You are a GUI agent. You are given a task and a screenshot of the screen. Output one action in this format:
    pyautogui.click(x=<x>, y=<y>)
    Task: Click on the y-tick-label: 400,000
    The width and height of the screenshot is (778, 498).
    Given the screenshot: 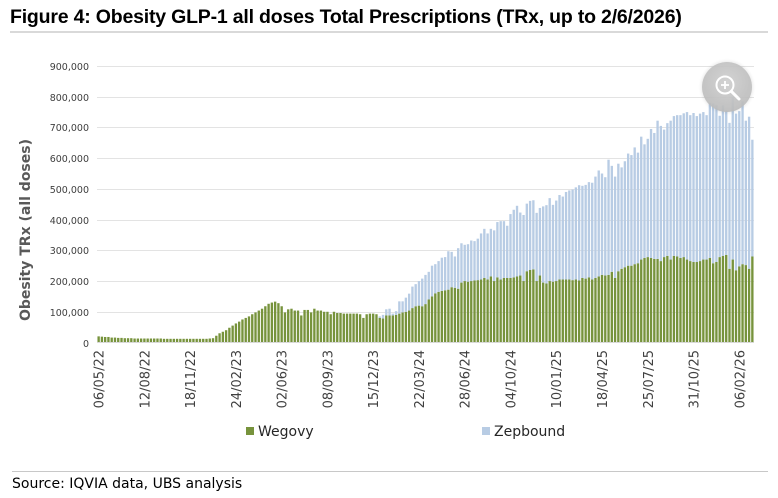 What is the action you would take?
    pyautogui.click(x=69, y=221)
    